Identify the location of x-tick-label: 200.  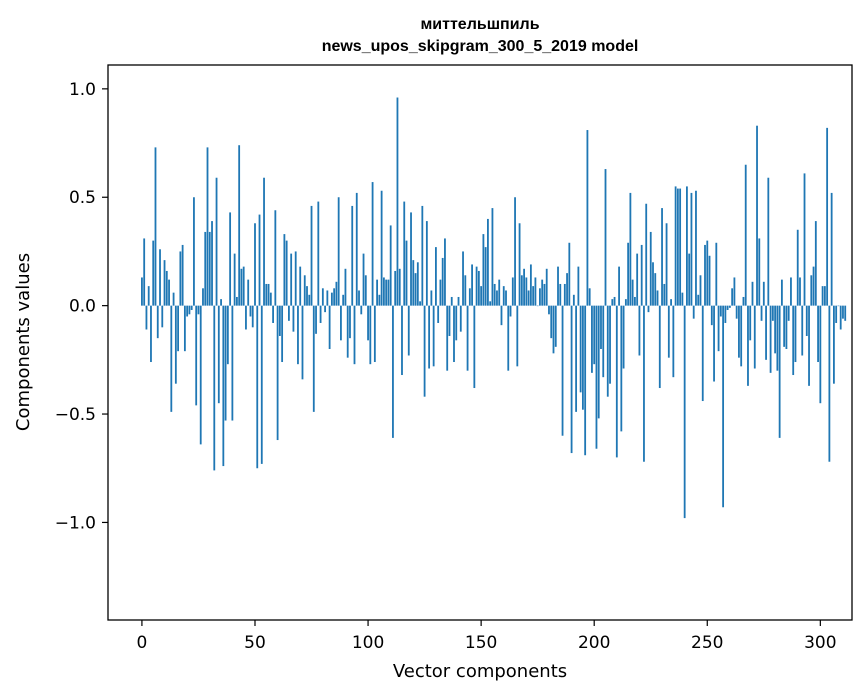
(594, 643).